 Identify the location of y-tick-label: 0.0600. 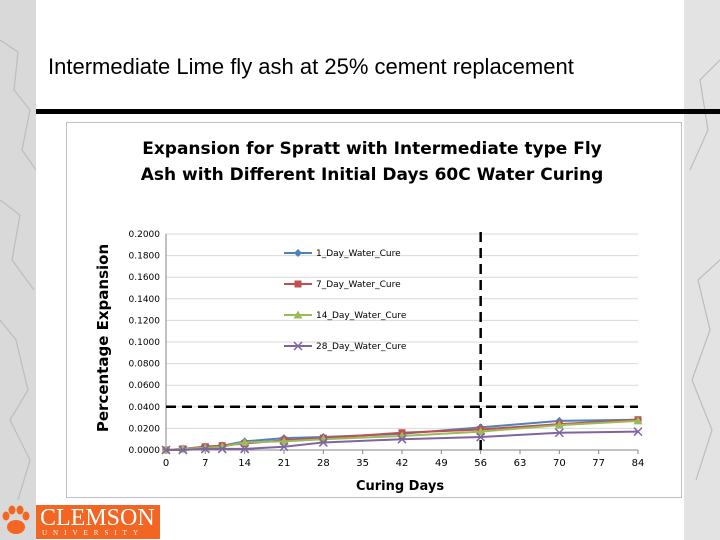
(145, 386).